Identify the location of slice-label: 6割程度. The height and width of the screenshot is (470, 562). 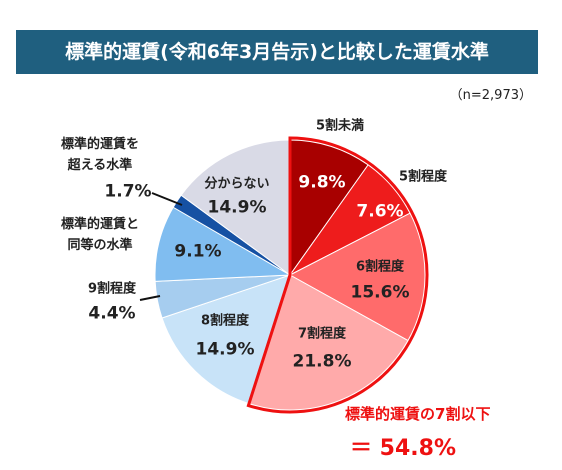
(380, 267).